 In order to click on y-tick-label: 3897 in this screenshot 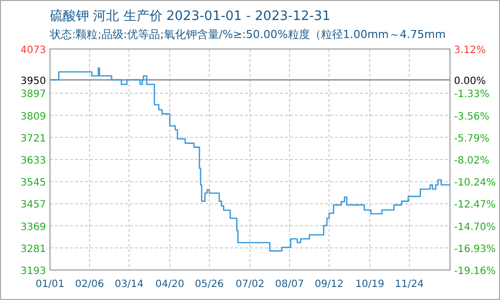, I will do `click(33, 94)`.